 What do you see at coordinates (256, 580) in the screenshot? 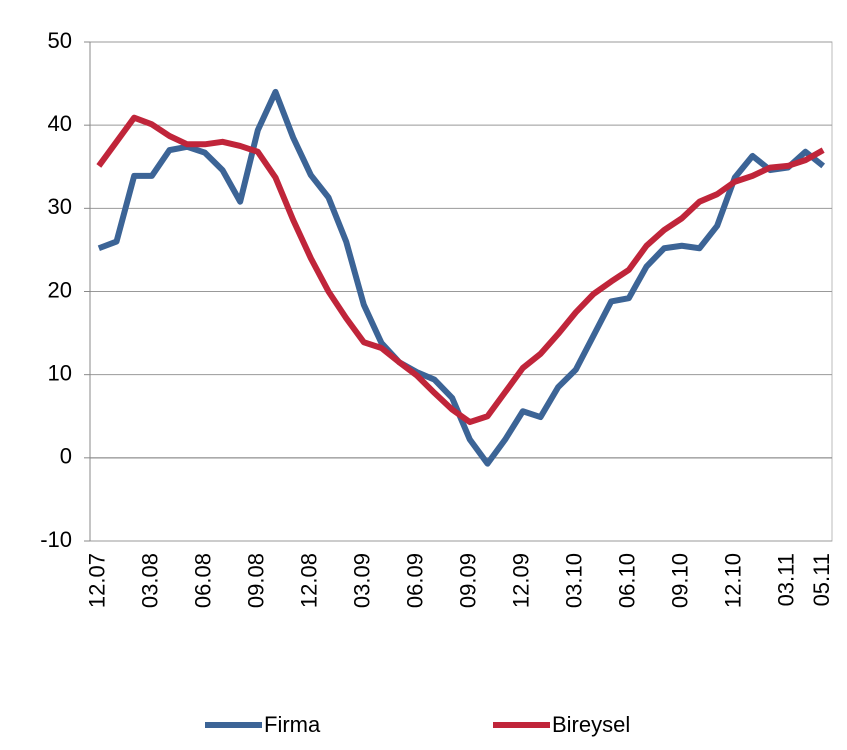
I see `x-tick-label: 09.08` at bounding box center [256, 580].